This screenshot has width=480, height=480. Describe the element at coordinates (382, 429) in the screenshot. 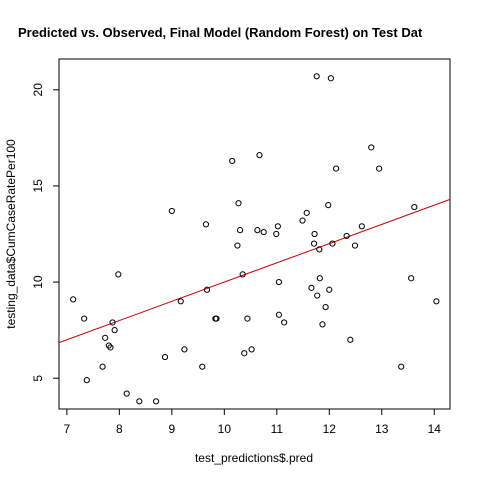

I see `x-tick-label: 13` at that location.